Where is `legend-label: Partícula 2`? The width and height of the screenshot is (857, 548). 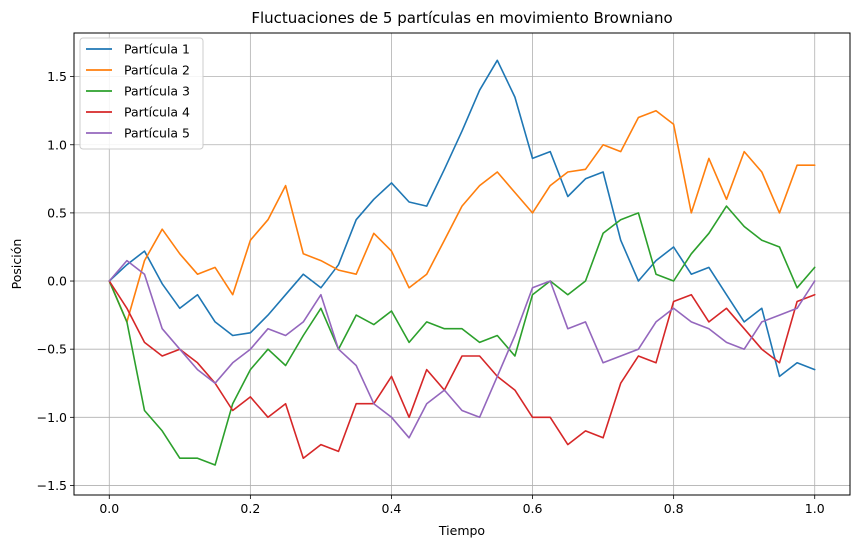
legend-label: Partícula 2 is located at coordinates (157, 70).